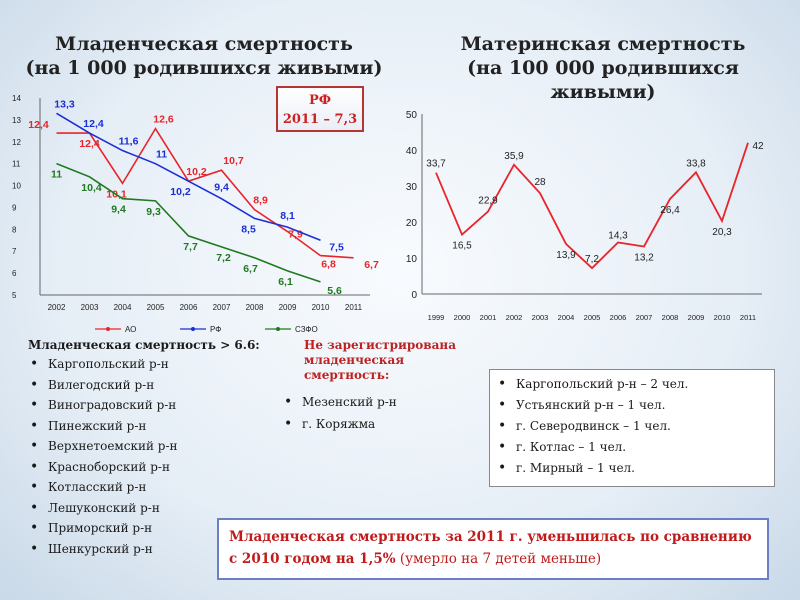 The image size is (800, 600). I want to click on data-label: 10,4, so click(91, 188).